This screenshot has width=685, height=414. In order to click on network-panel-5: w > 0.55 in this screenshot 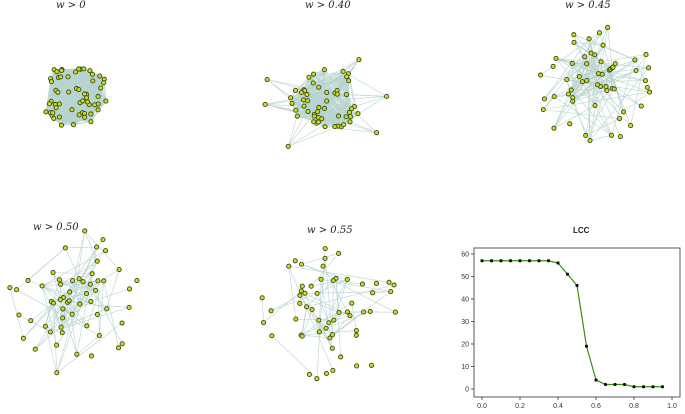, I will do `click(335, 310)`.